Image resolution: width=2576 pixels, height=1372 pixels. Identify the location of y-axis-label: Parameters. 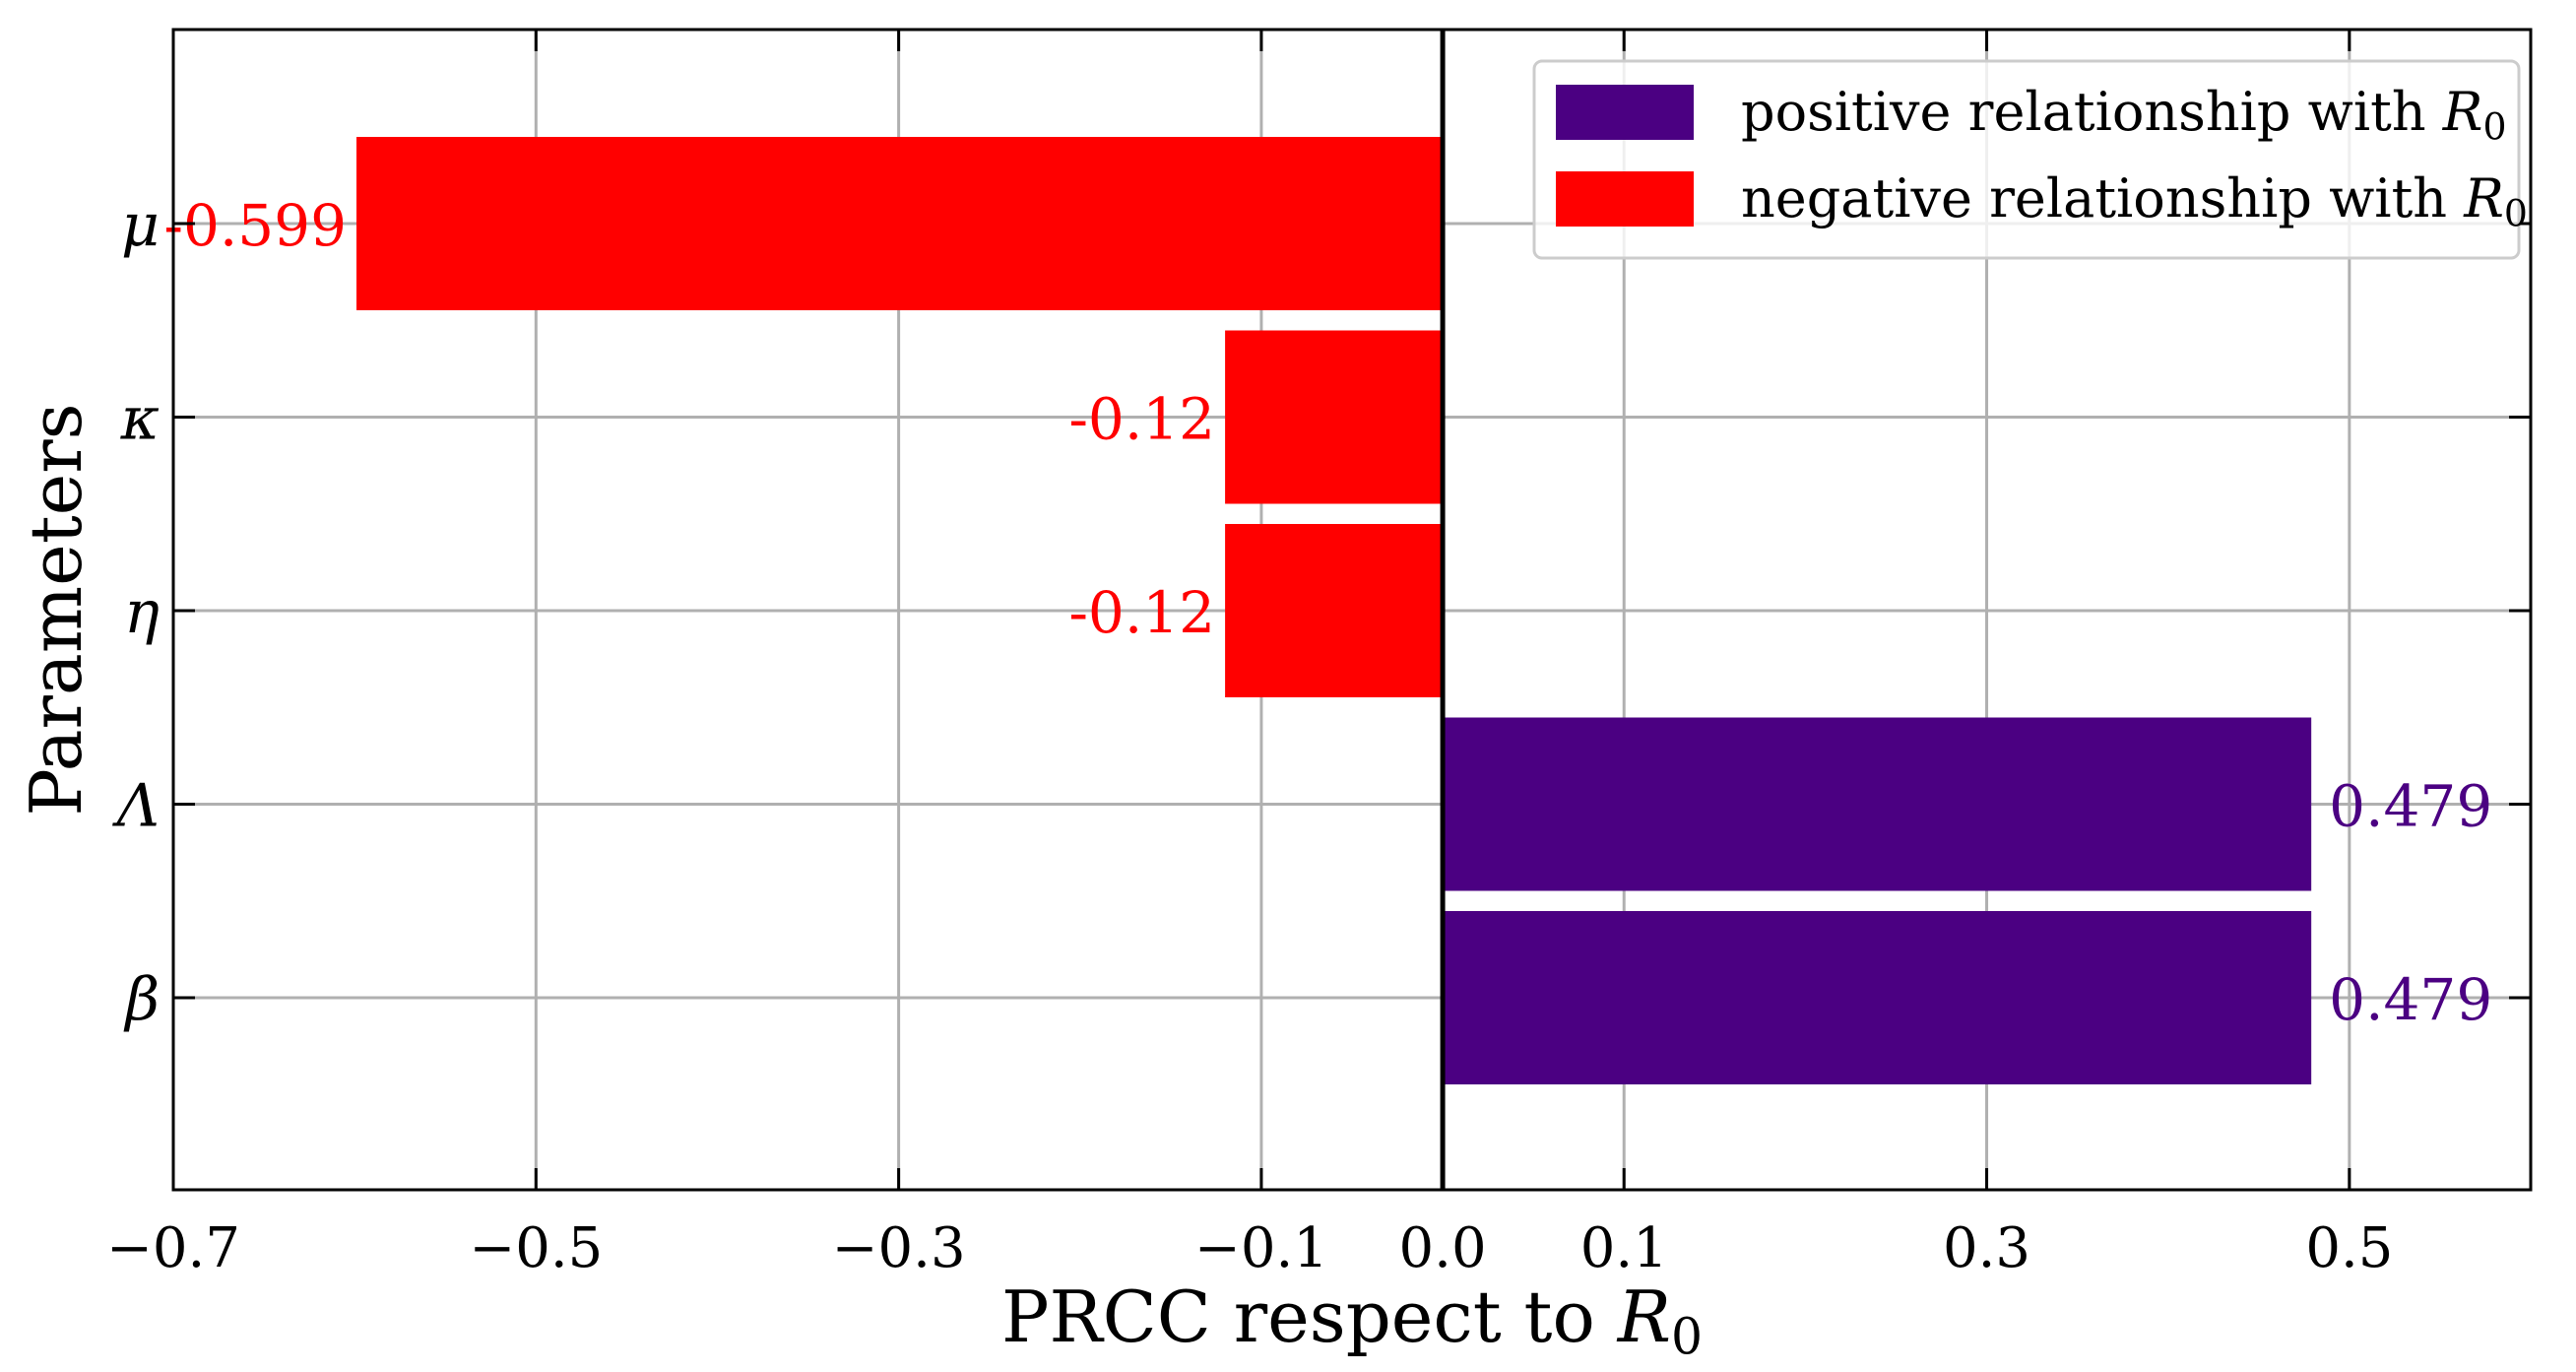
(56, 610).